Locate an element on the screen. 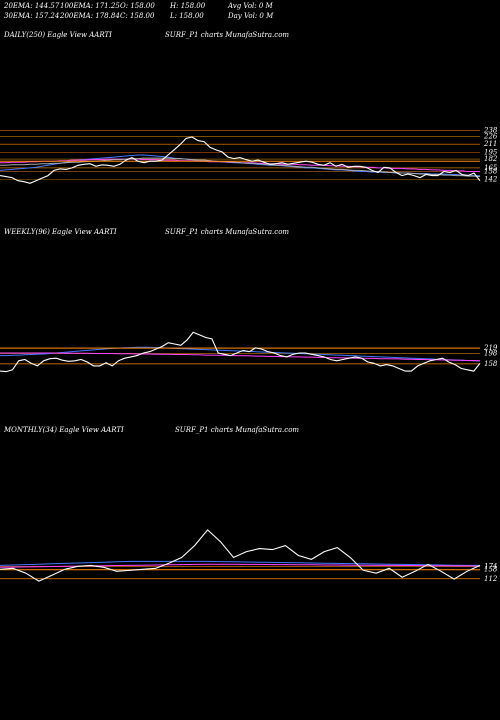 This screenshot has height=720, width=500. header-stat-r2-3: L: 158.00 is located at coordinates (187, 16).